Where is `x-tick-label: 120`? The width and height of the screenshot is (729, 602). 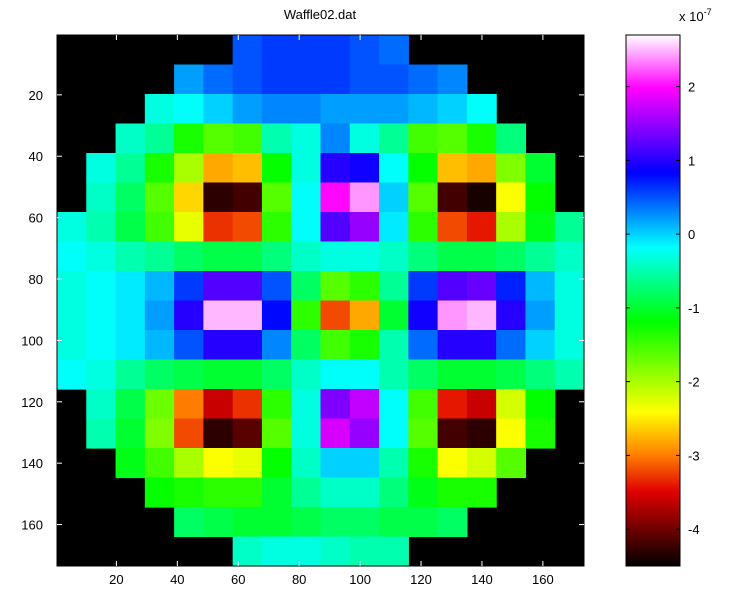 x-tick-label: 120 is located at coordinates (421, 579).